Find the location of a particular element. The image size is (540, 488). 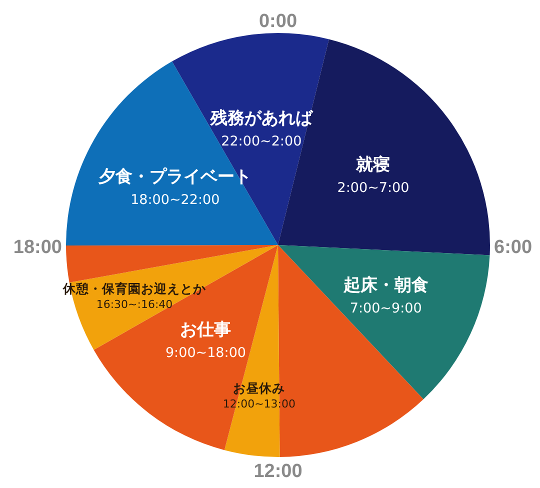

data-label: 16:30~:16:40 is located at coordinates (134, 305).